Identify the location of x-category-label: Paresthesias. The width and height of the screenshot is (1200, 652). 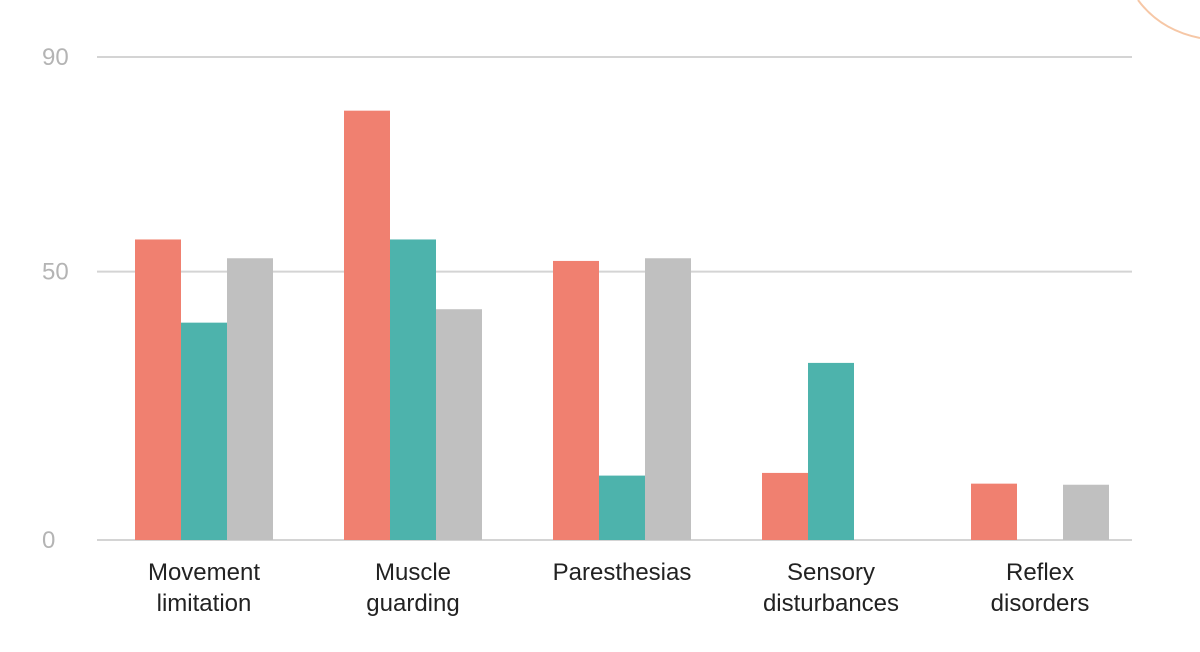
(622, 572).